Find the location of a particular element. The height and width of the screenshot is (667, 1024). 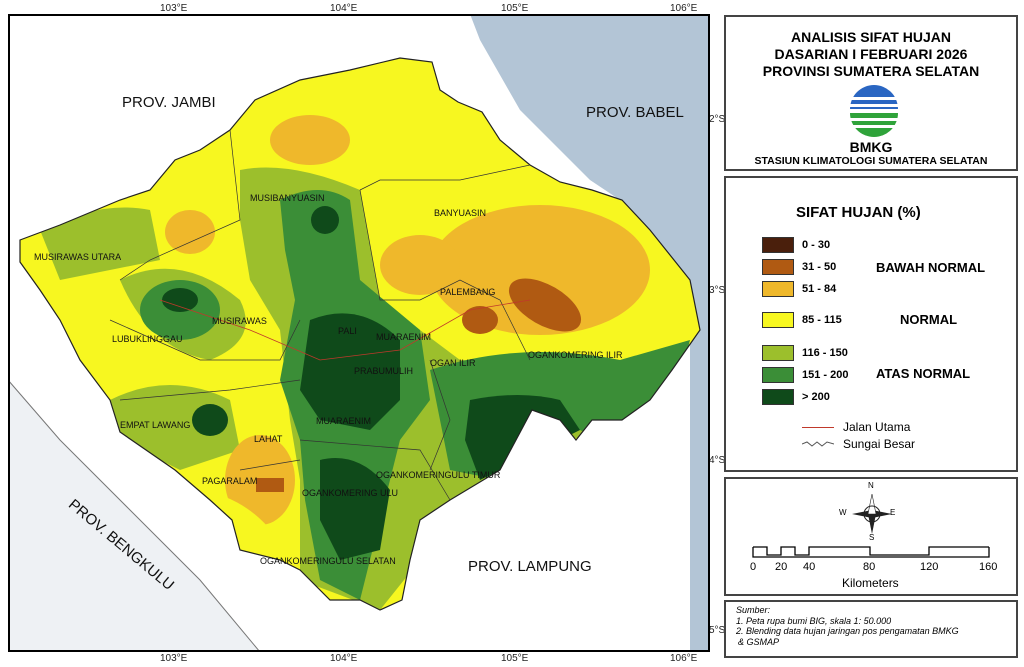

lat-tick: 2°S is located at coordinates (717, 119).